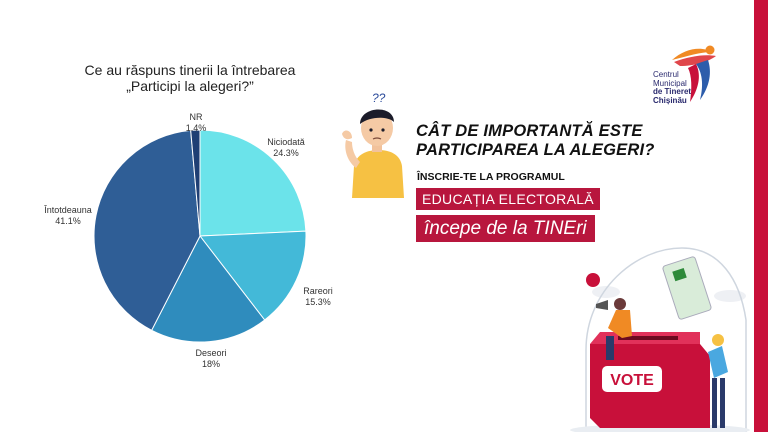  I want to click on thinking-boy-illustration: ??, so click(373, 144).